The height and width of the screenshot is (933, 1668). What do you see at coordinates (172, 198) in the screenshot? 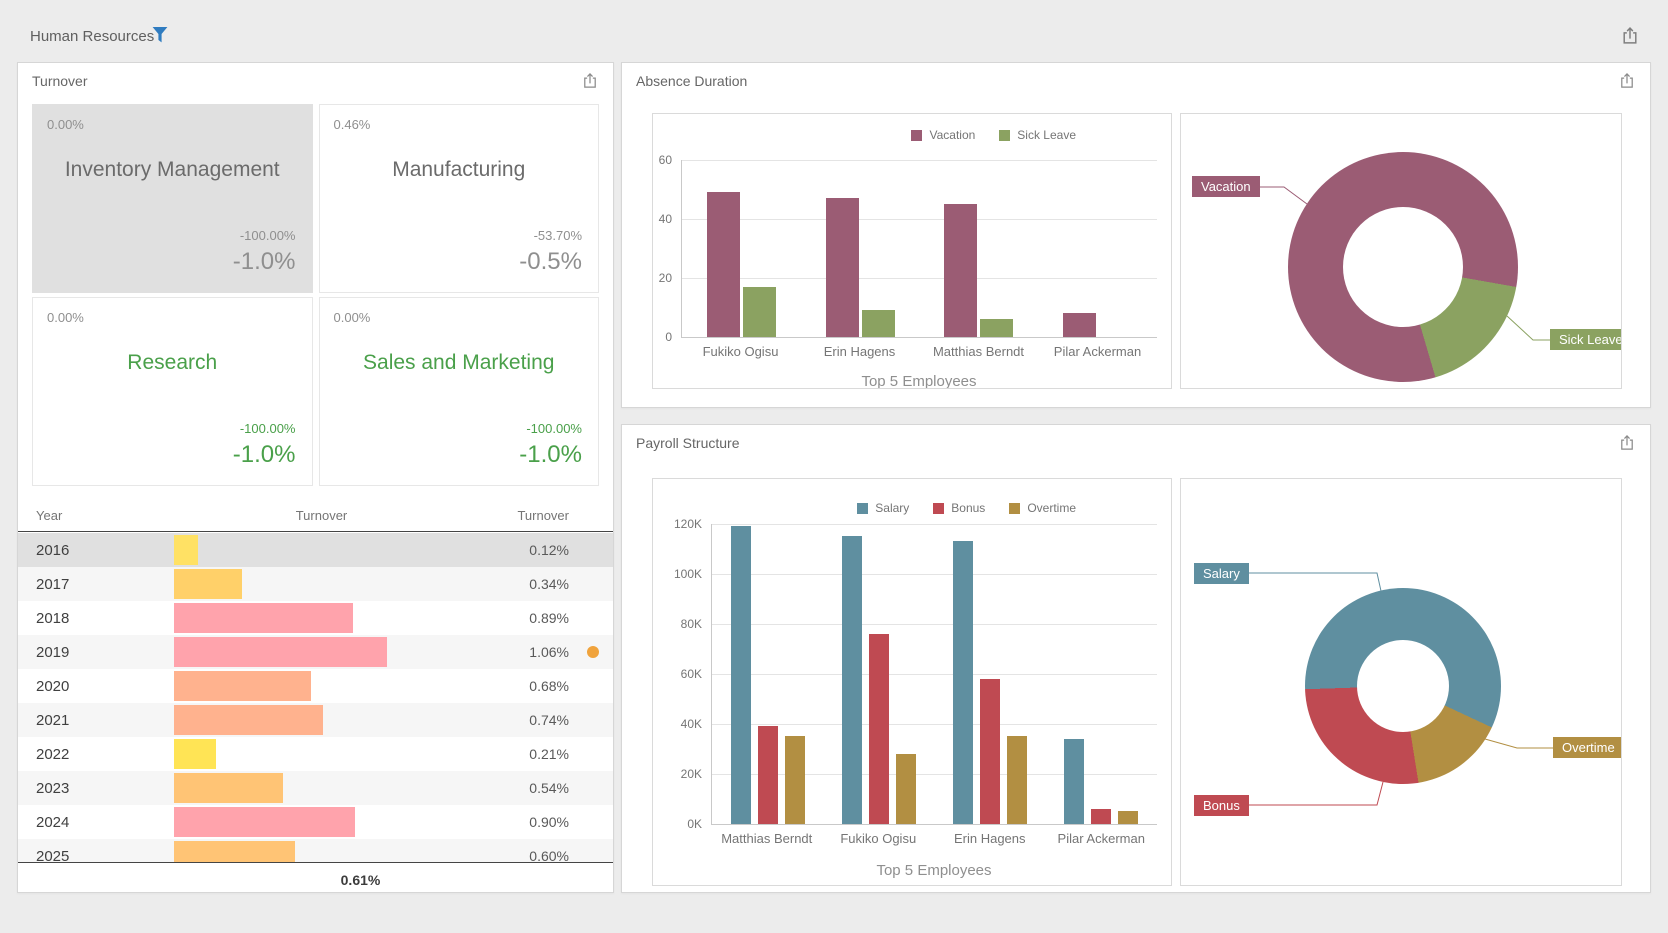
I see `kpi-card: 0.00% Inventory Management -100.00% -1.0%` at bounding box center [172, 198].